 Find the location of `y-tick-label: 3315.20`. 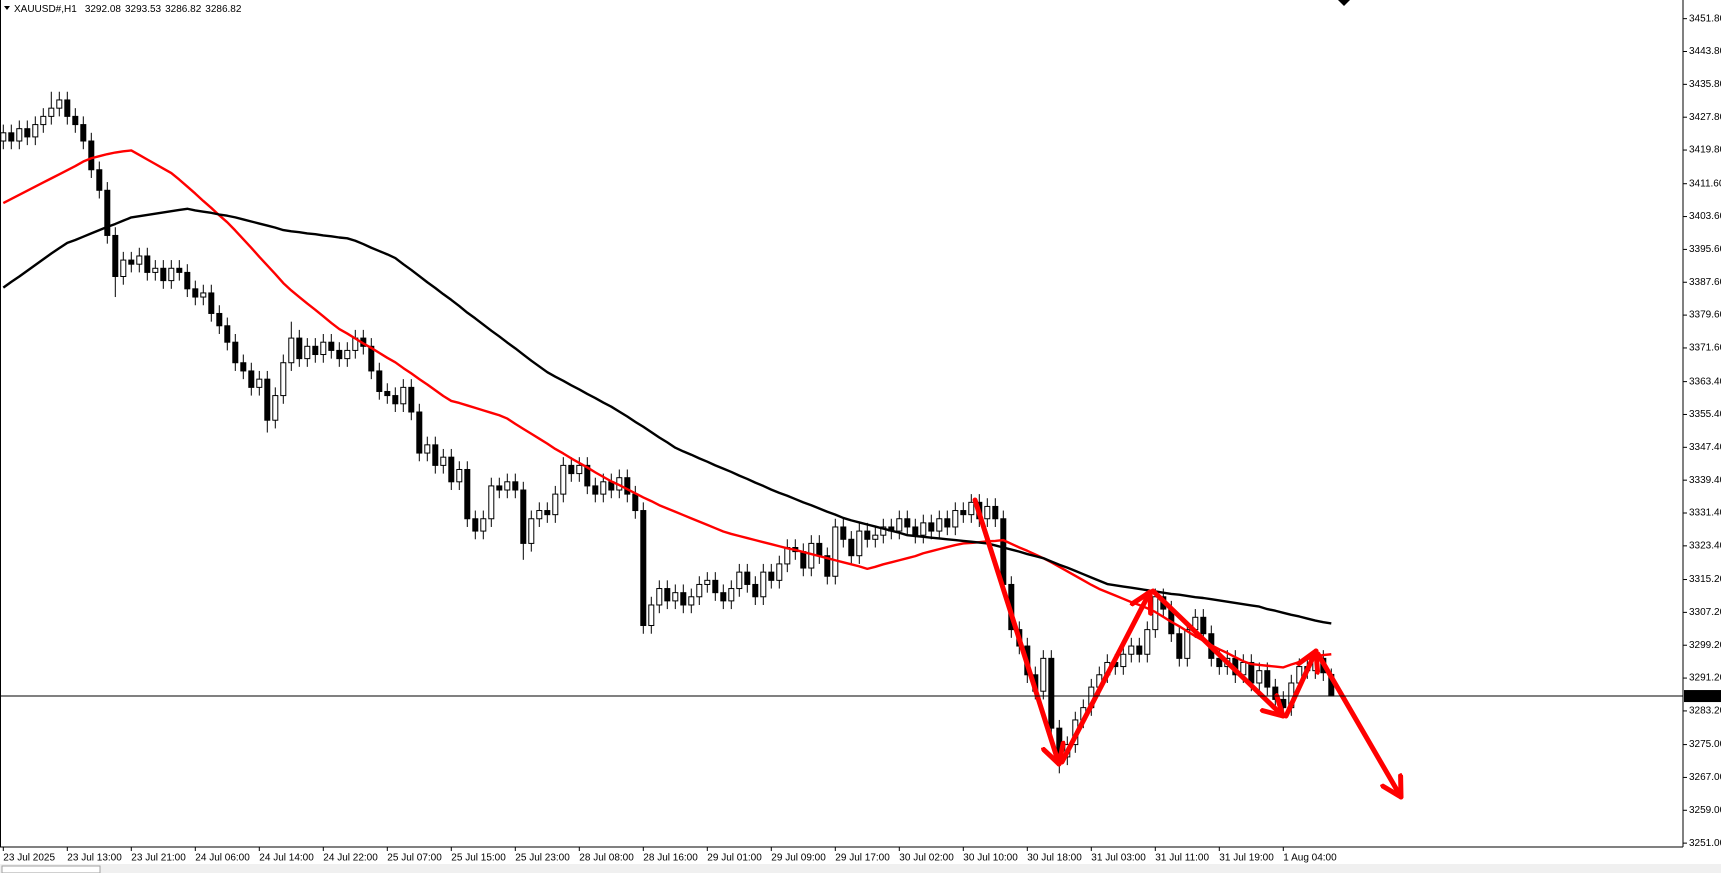

y-tick-label: 3315.20 is located at coordinates (1705, 579).